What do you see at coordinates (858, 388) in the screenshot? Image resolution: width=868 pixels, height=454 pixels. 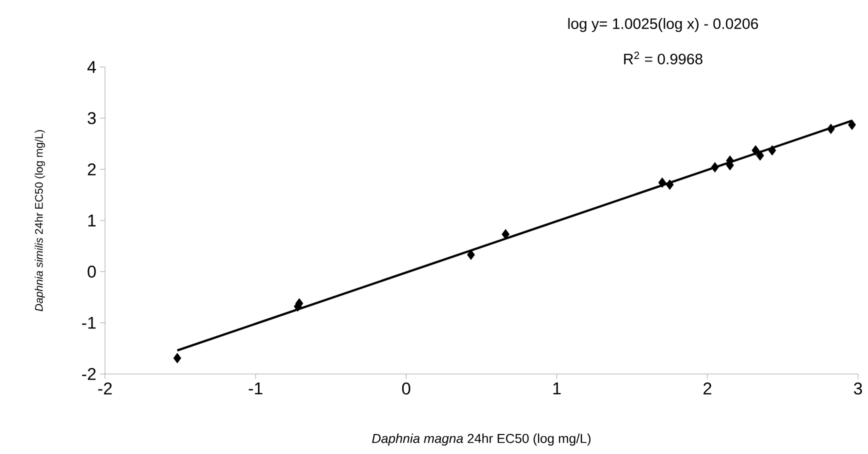 I see `x-tick-label: 3` at bounding box center [858, 388].